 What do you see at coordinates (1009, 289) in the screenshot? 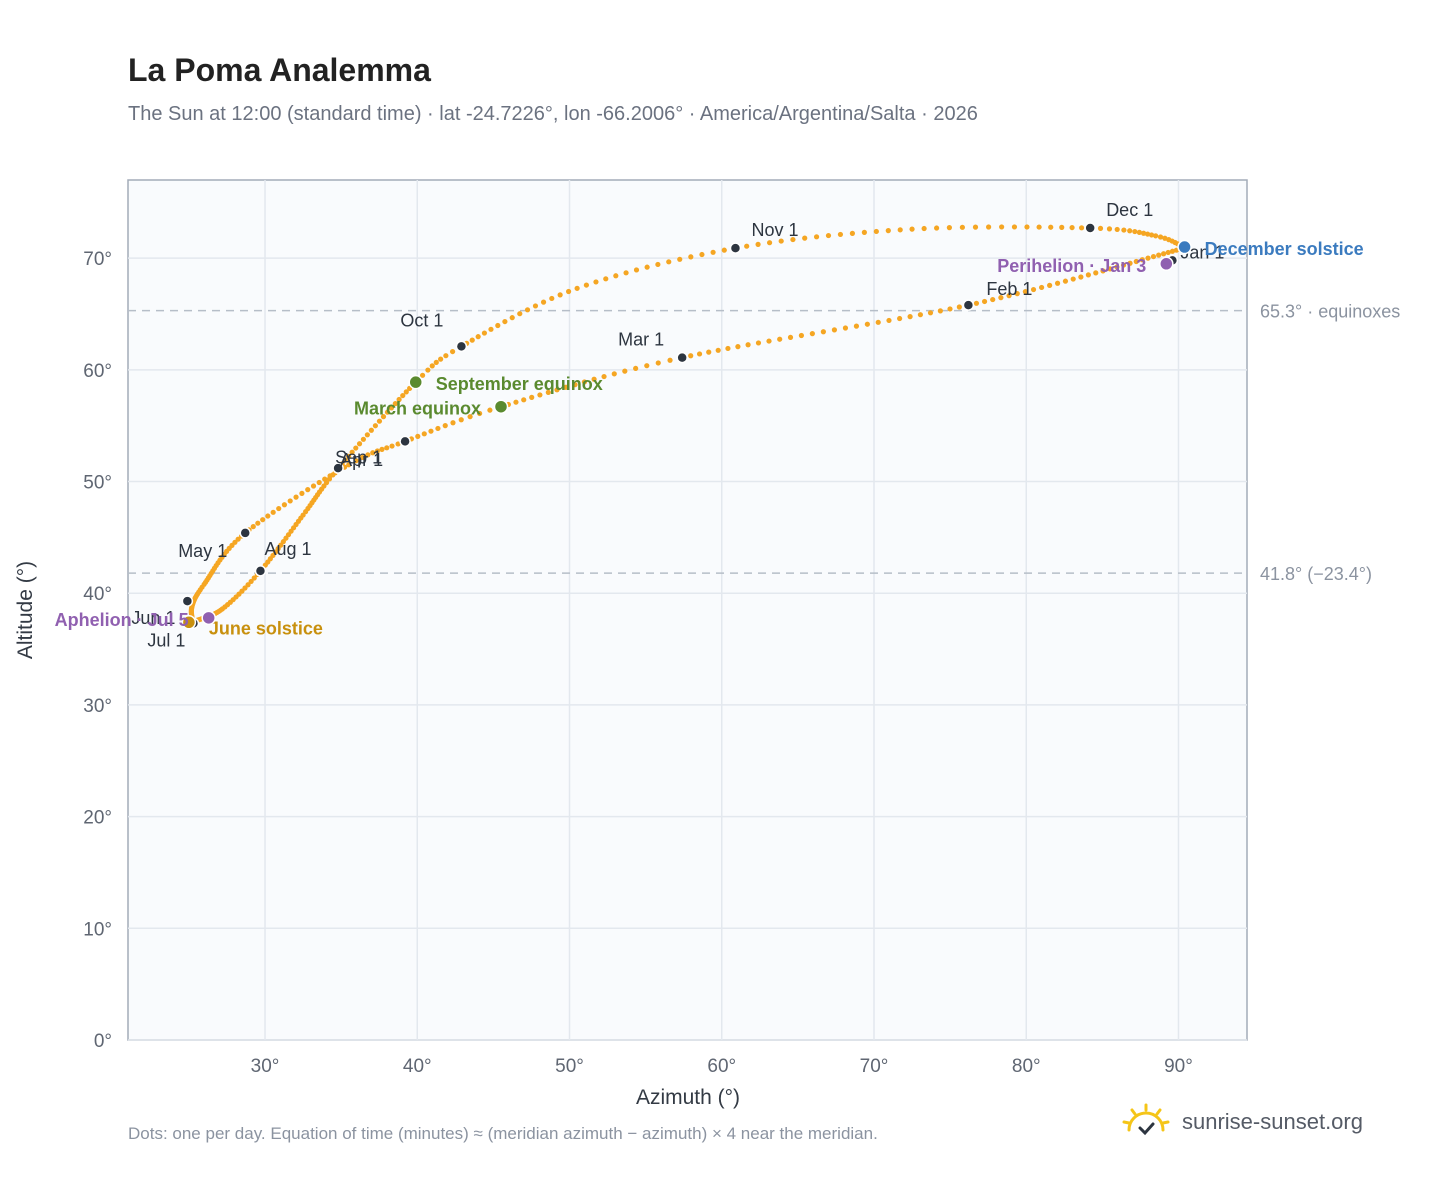
I see `month-marker-label: Feb 1` at bounding box center [1009, 289].